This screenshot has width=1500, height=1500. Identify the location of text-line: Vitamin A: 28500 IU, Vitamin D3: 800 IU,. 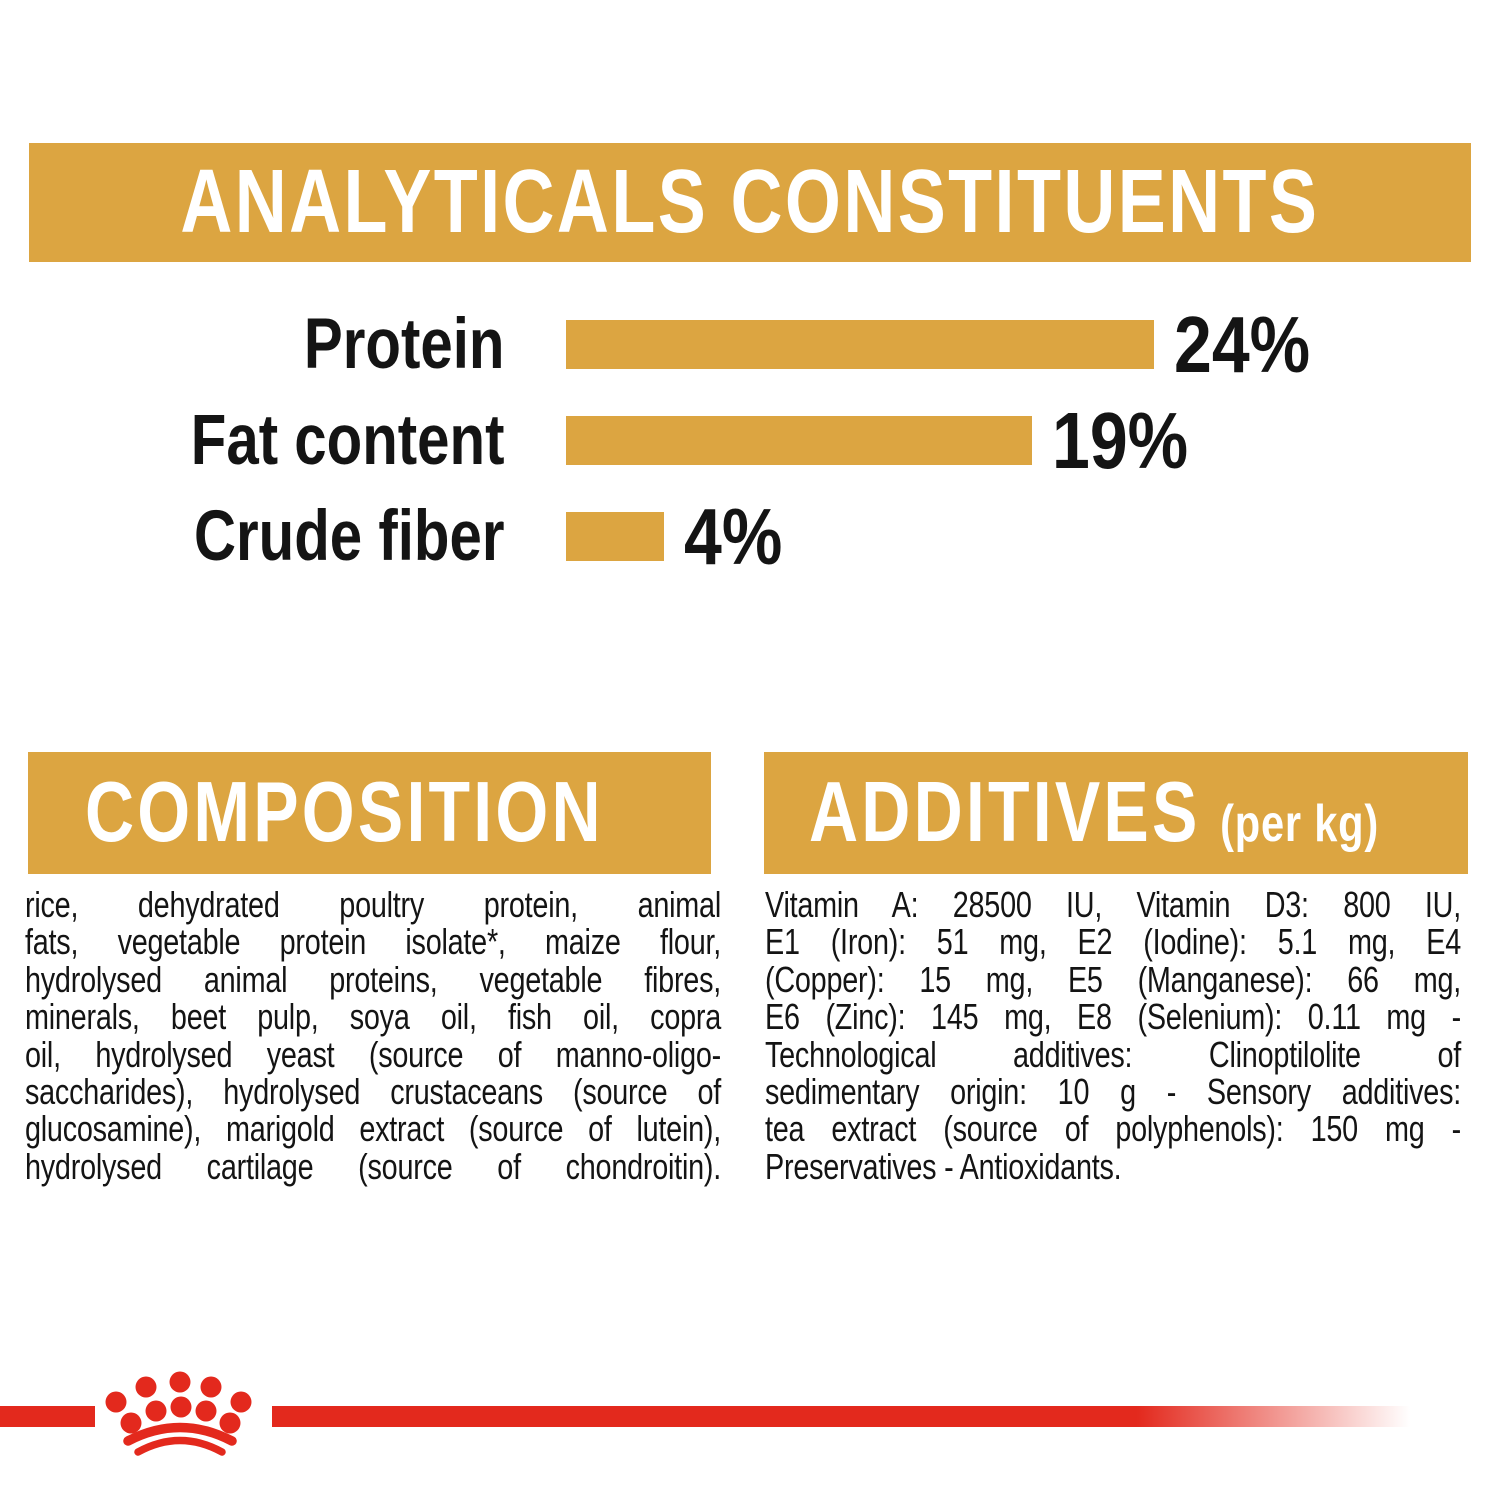
(1113, 904).